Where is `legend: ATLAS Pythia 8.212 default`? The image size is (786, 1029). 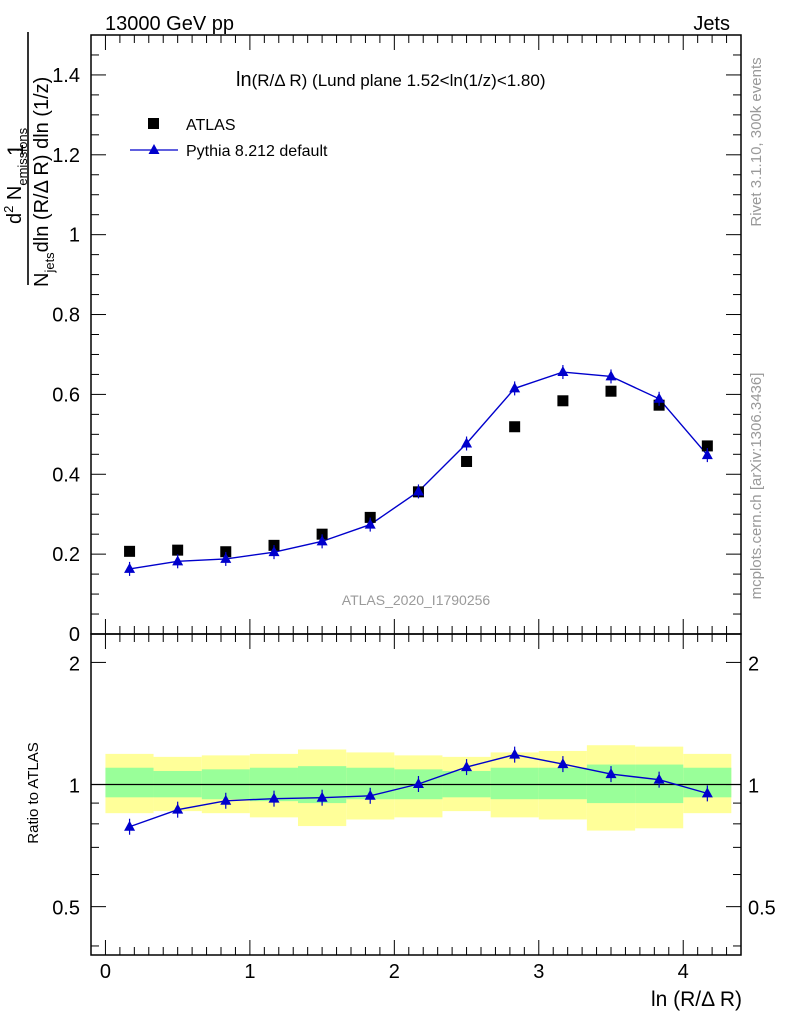 legend: ATLAS Pythia 8.212 default is located at coordinates (229, 138).